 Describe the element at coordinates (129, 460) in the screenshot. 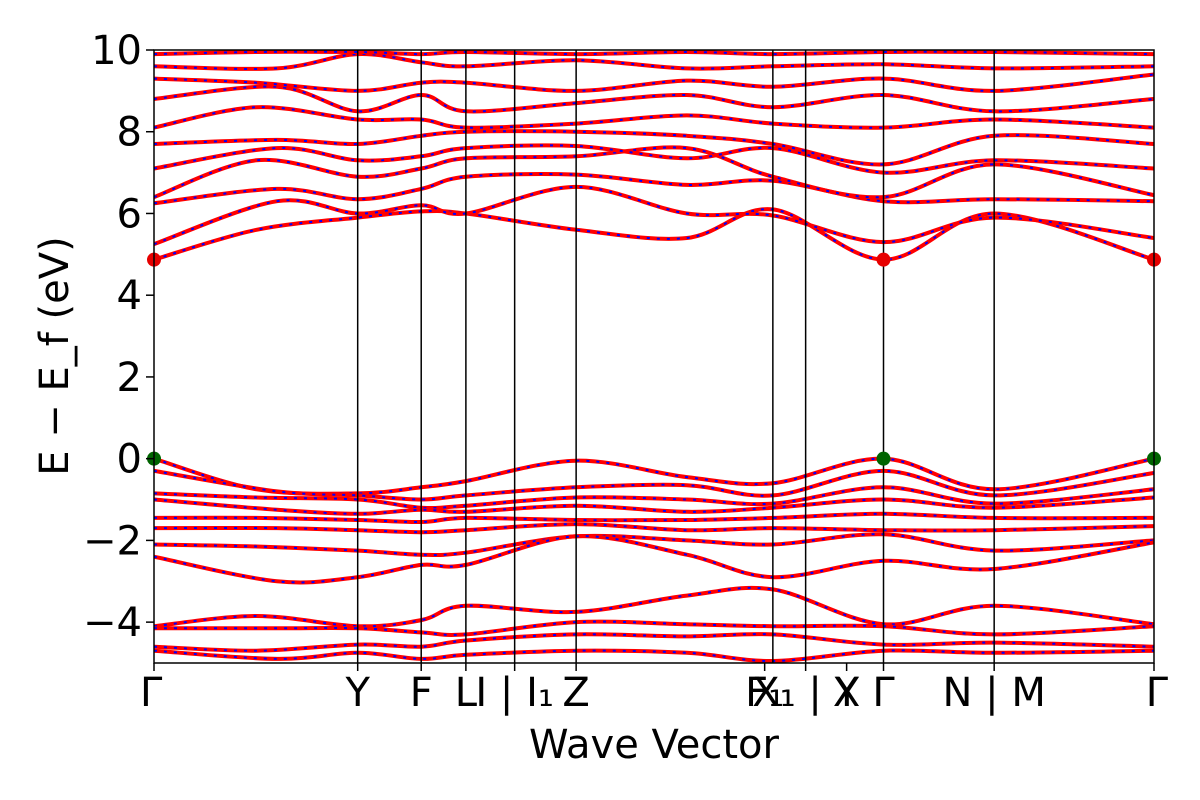

I see `y-tick-label: 0` at that location.